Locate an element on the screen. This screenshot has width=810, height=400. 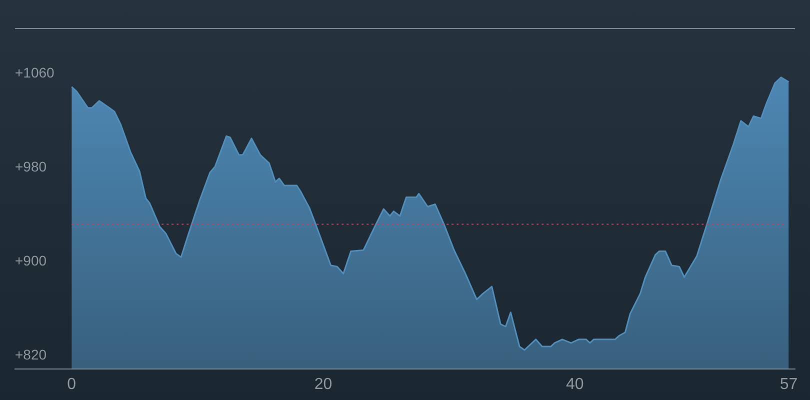
x-tick-label: 40 is located at coordinates (575, 384).